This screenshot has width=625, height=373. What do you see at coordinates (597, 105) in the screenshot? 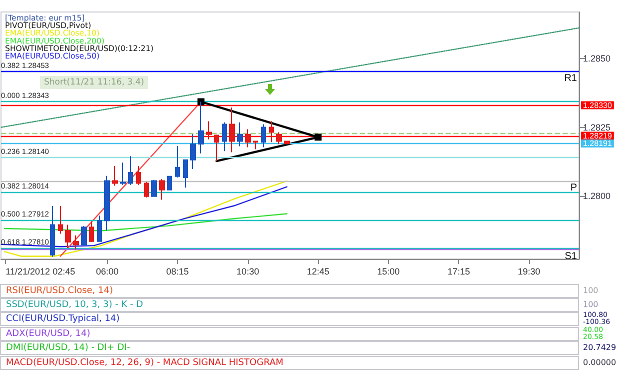
I see `ref-line-label: 1.28330` at bounding box center [597, 105].